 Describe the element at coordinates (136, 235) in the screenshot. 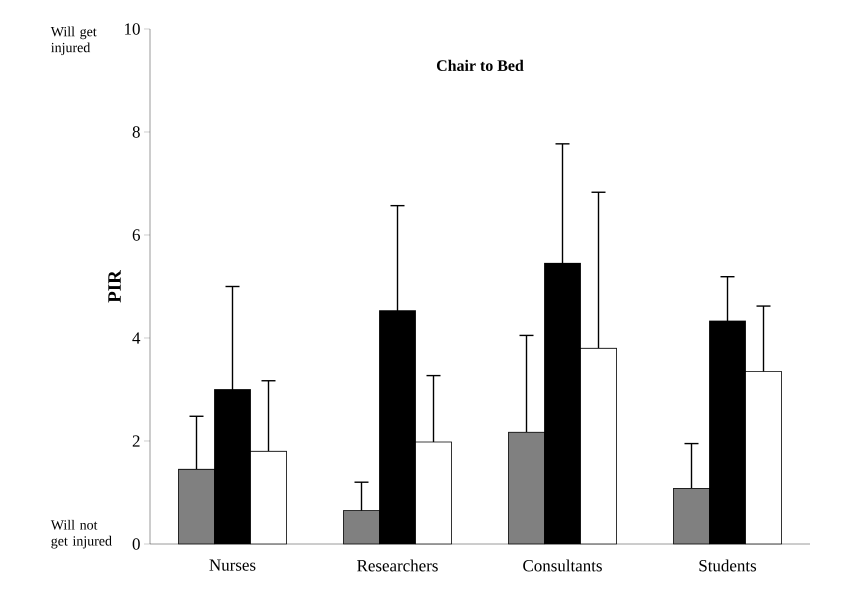

I see `y-tick-label: 6` at that location.